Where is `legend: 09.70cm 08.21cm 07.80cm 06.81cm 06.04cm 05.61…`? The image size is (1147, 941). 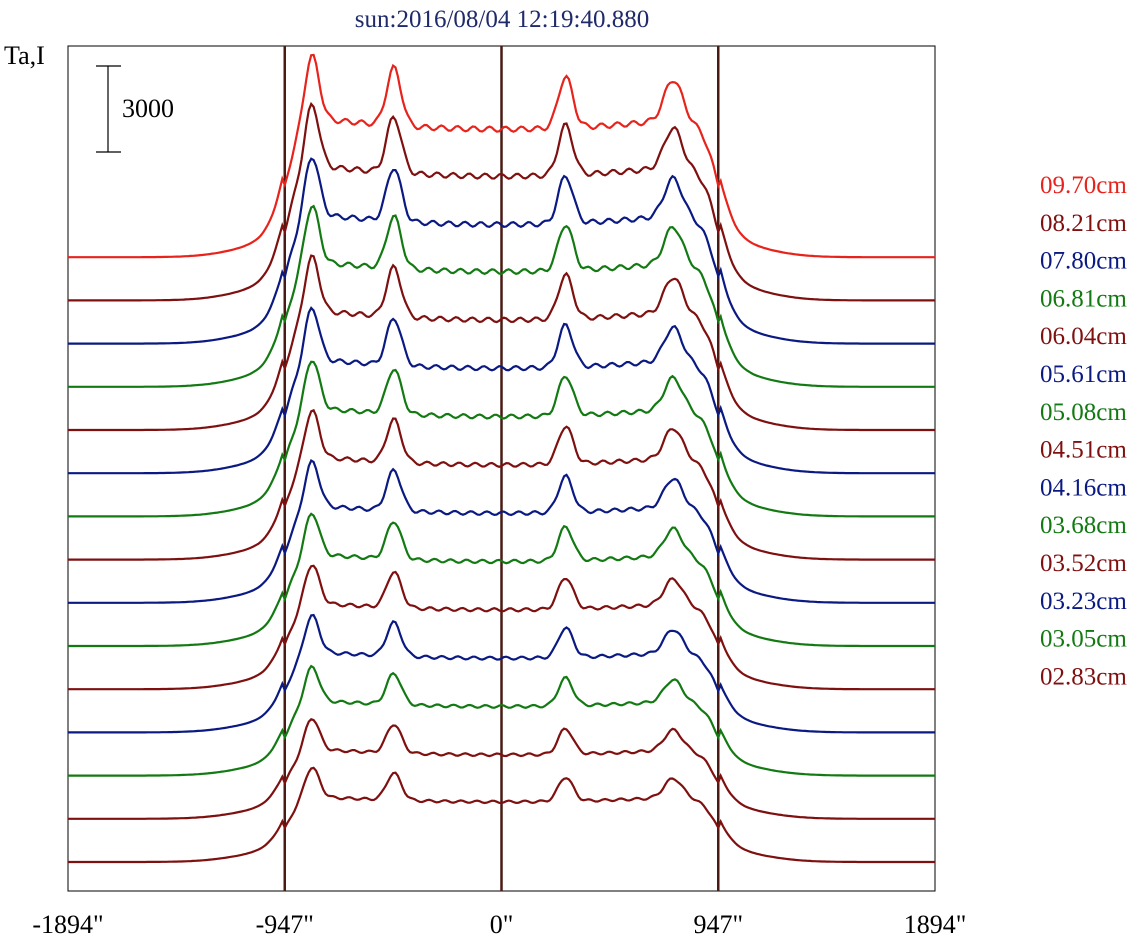 legend: 09.70cm 08.21cm 07.80cm 06.81cm 06.04cm 05.61… is located at coordinates (1083, 431).